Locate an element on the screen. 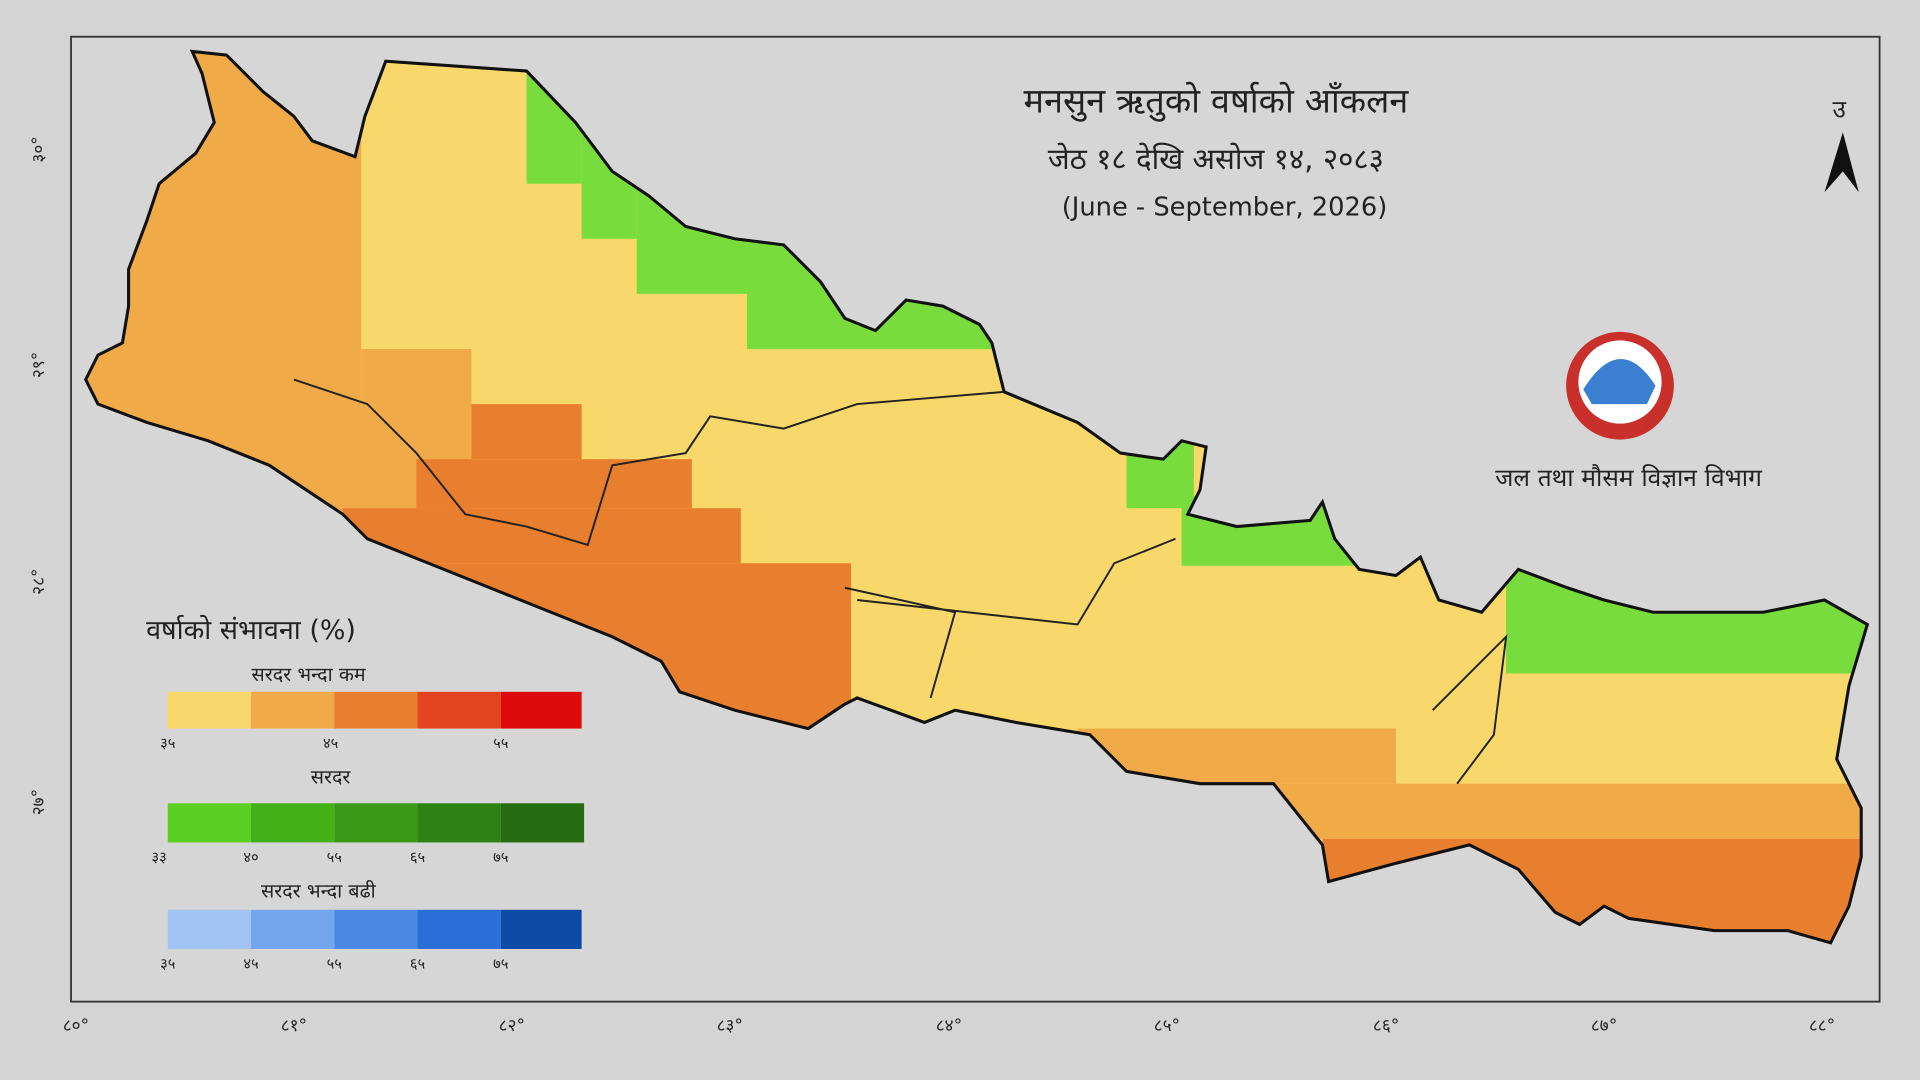 The image size is (1920, 1080). x-axis-label: ८४° is located at coordinates (949, 1026).